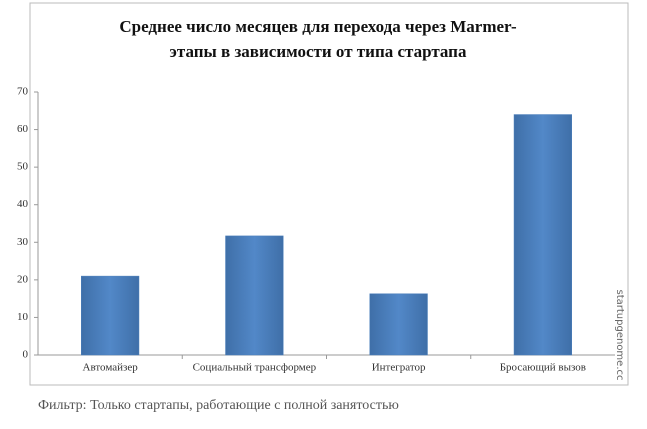 This screenshot has height=429, width=647. I want to click on chart-title: этапы в зависимости от типа стартапа, so click(318, 51).